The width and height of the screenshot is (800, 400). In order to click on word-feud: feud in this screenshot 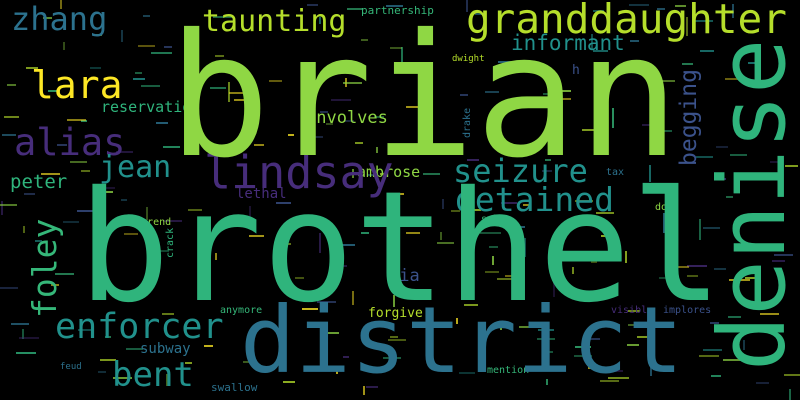, I will do `click(71, 367)`.